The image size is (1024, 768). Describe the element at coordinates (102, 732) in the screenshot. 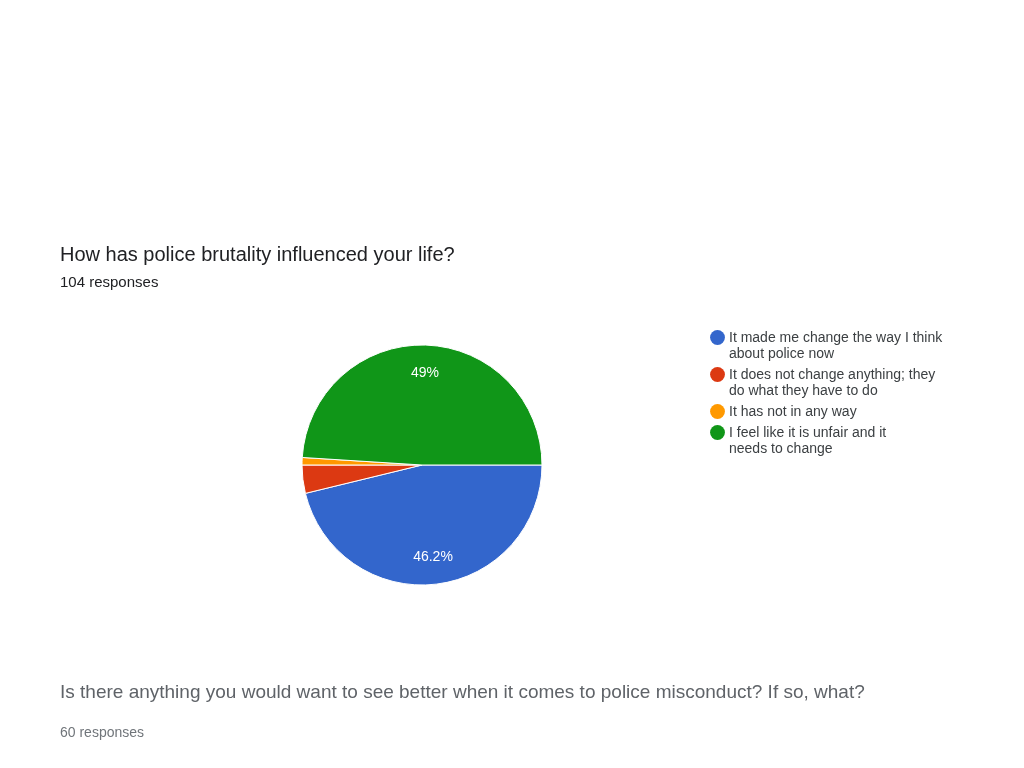

I see `text: 60 responses` at that location.